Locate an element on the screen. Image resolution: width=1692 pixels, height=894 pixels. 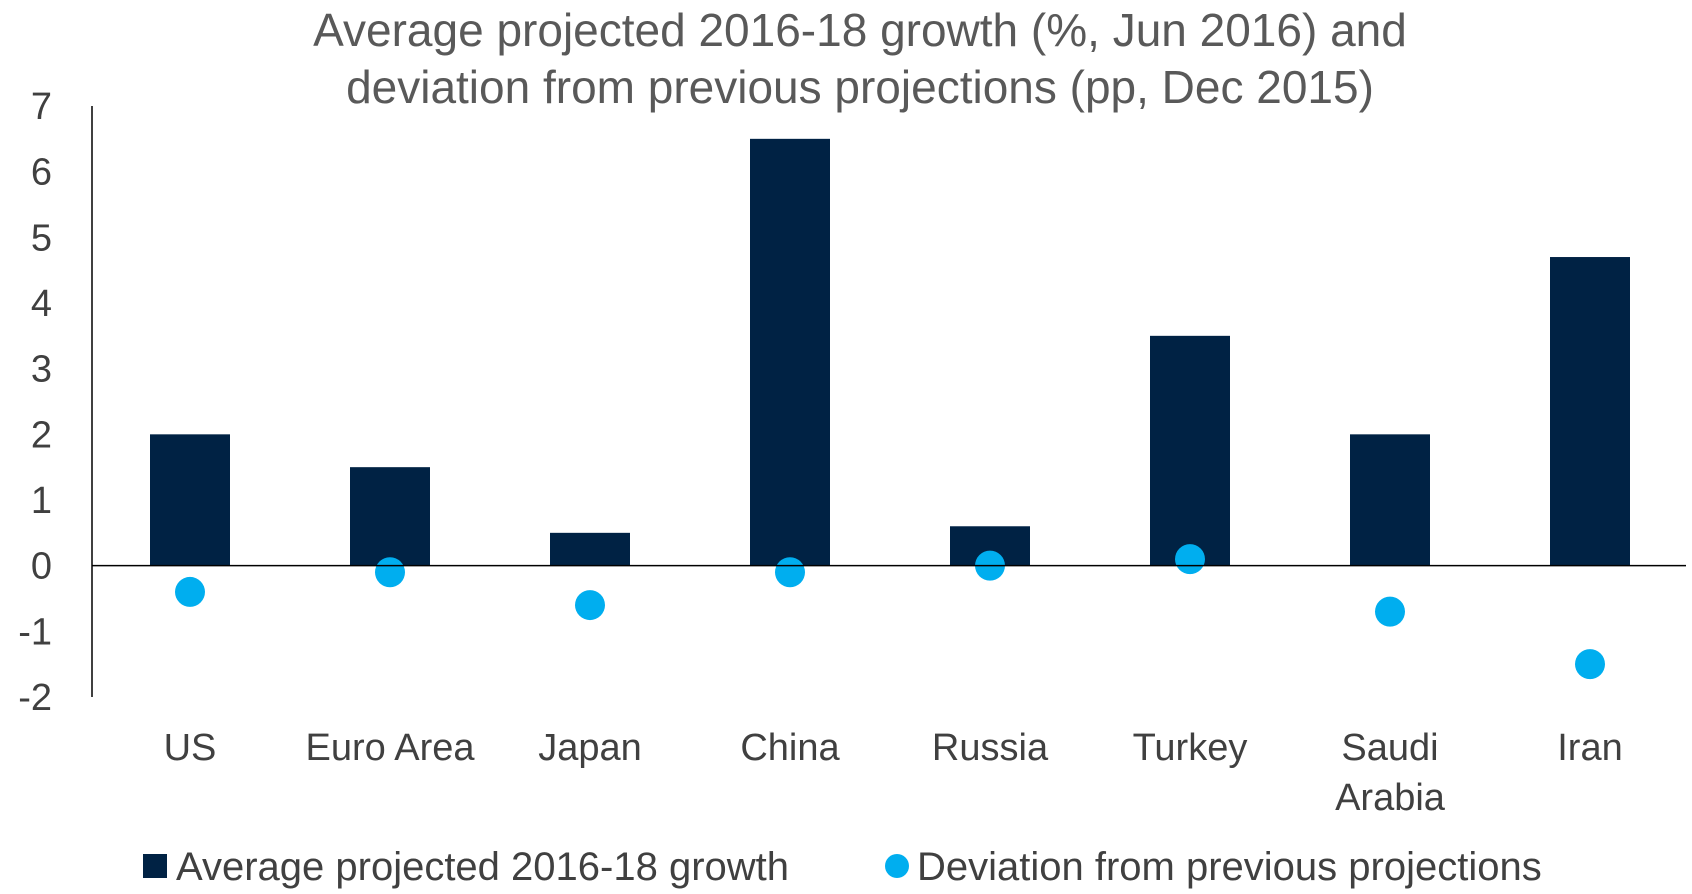
legend-label-bar-series: Average projected 2016-18 growth is located at coordinates (482, 867).